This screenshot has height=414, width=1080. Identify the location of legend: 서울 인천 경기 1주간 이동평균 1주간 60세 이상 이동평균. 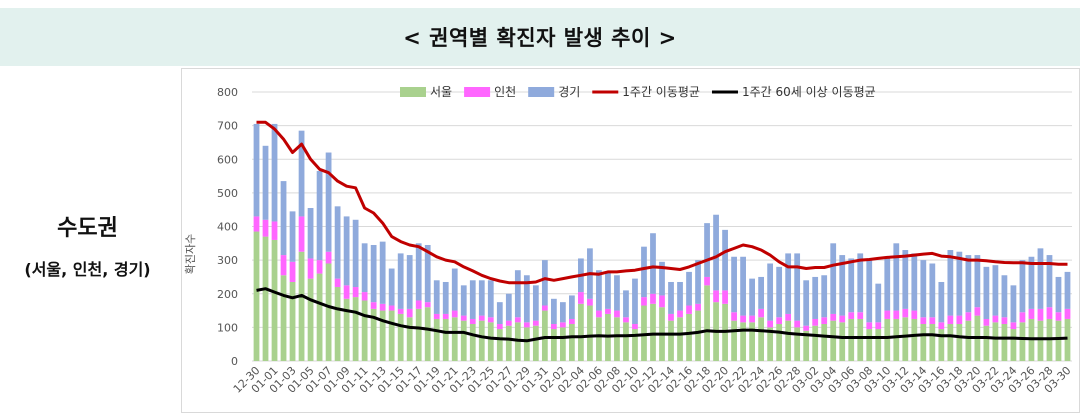
(638, 91).